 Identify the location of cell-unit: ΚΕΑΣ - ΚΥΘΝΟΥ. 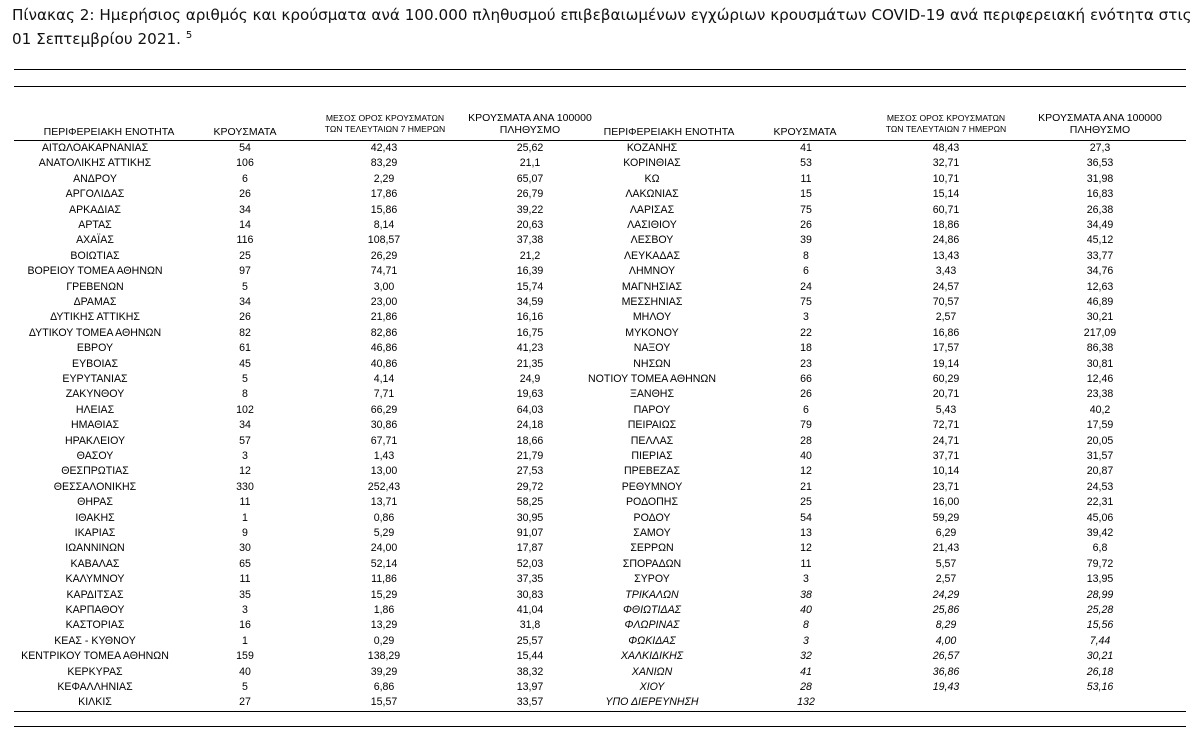
(95, 640).